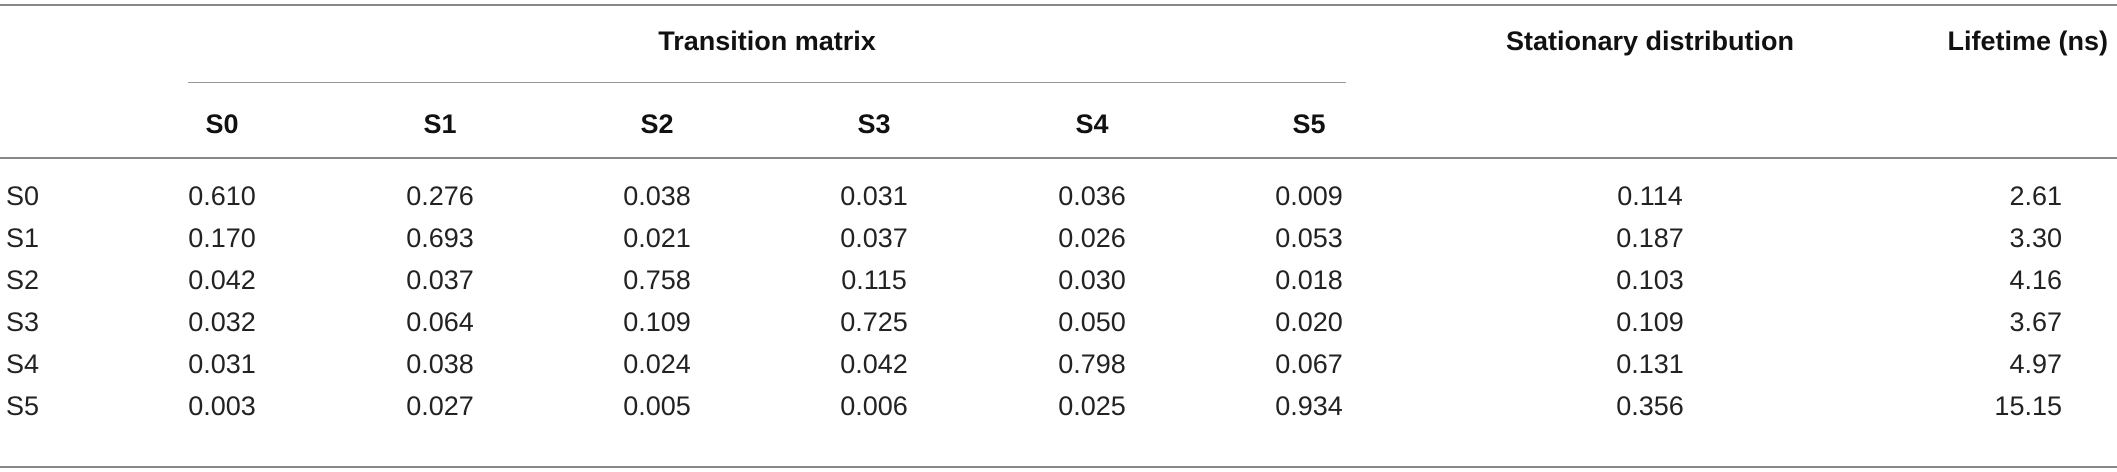 The width and height of the screenshot is (2117, 472). Describe the element at coordinates (1058, 467) in the screenshot. I see `bottom-rule` at that location.